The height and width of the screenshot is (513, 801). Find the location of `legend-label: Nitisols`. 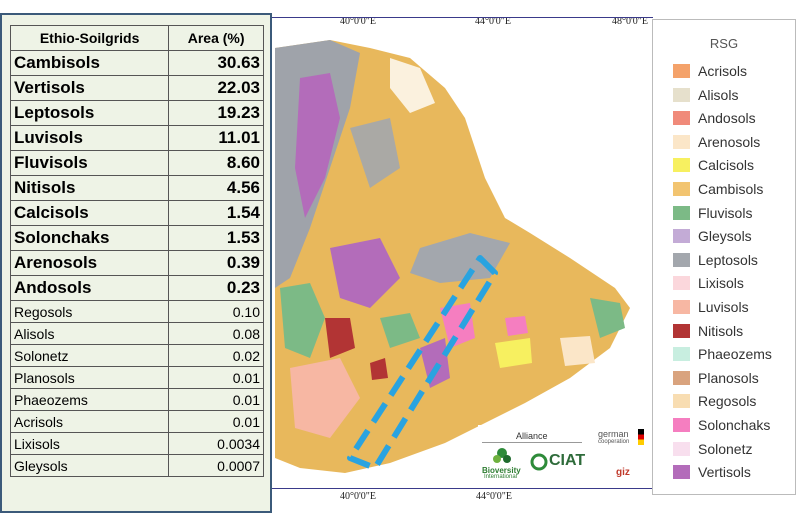

legend-label: Nitisols is located at coordinates (721, 330).